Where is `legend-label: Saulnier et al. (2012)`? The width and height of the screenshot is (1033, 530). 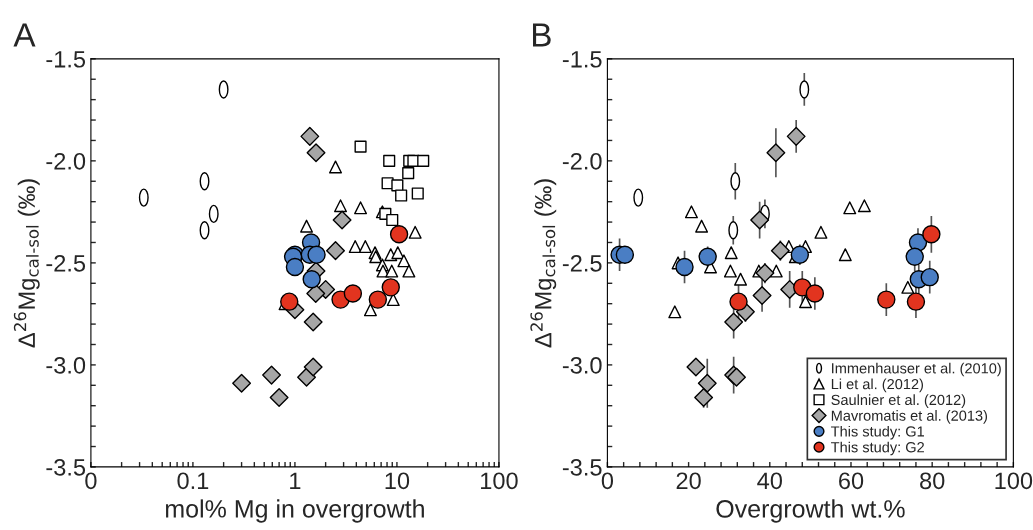 legend-label: Saulnier et al. (2012) is located at coordinates (898, 401).